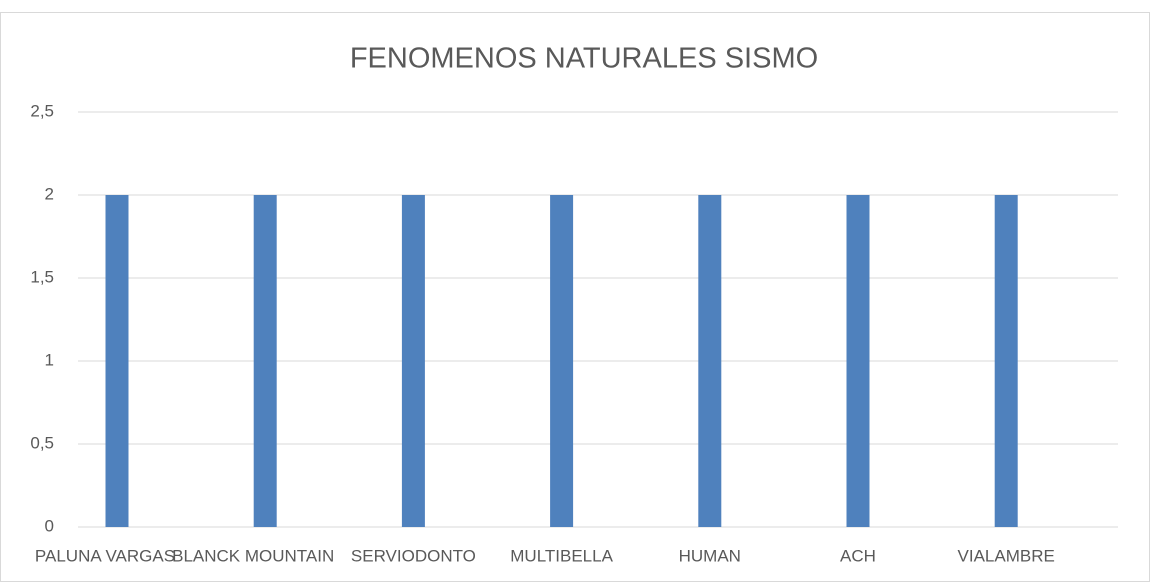 This screenshot has width=1151, height=583. Describe the element at coordinates (49, 193) in the screenshot. I see `y-tick-label: 2` at that location.